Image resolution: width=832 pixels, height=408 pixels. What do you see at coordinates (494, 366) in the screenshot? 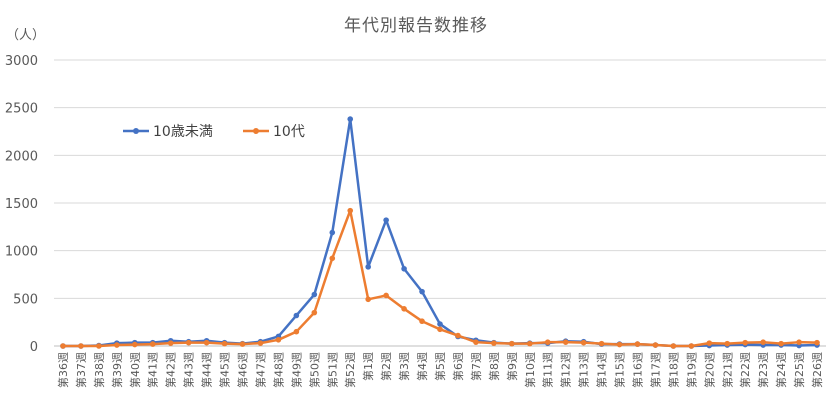
I see `x-tick-label: 第8週` at bounding box center [494, 366].